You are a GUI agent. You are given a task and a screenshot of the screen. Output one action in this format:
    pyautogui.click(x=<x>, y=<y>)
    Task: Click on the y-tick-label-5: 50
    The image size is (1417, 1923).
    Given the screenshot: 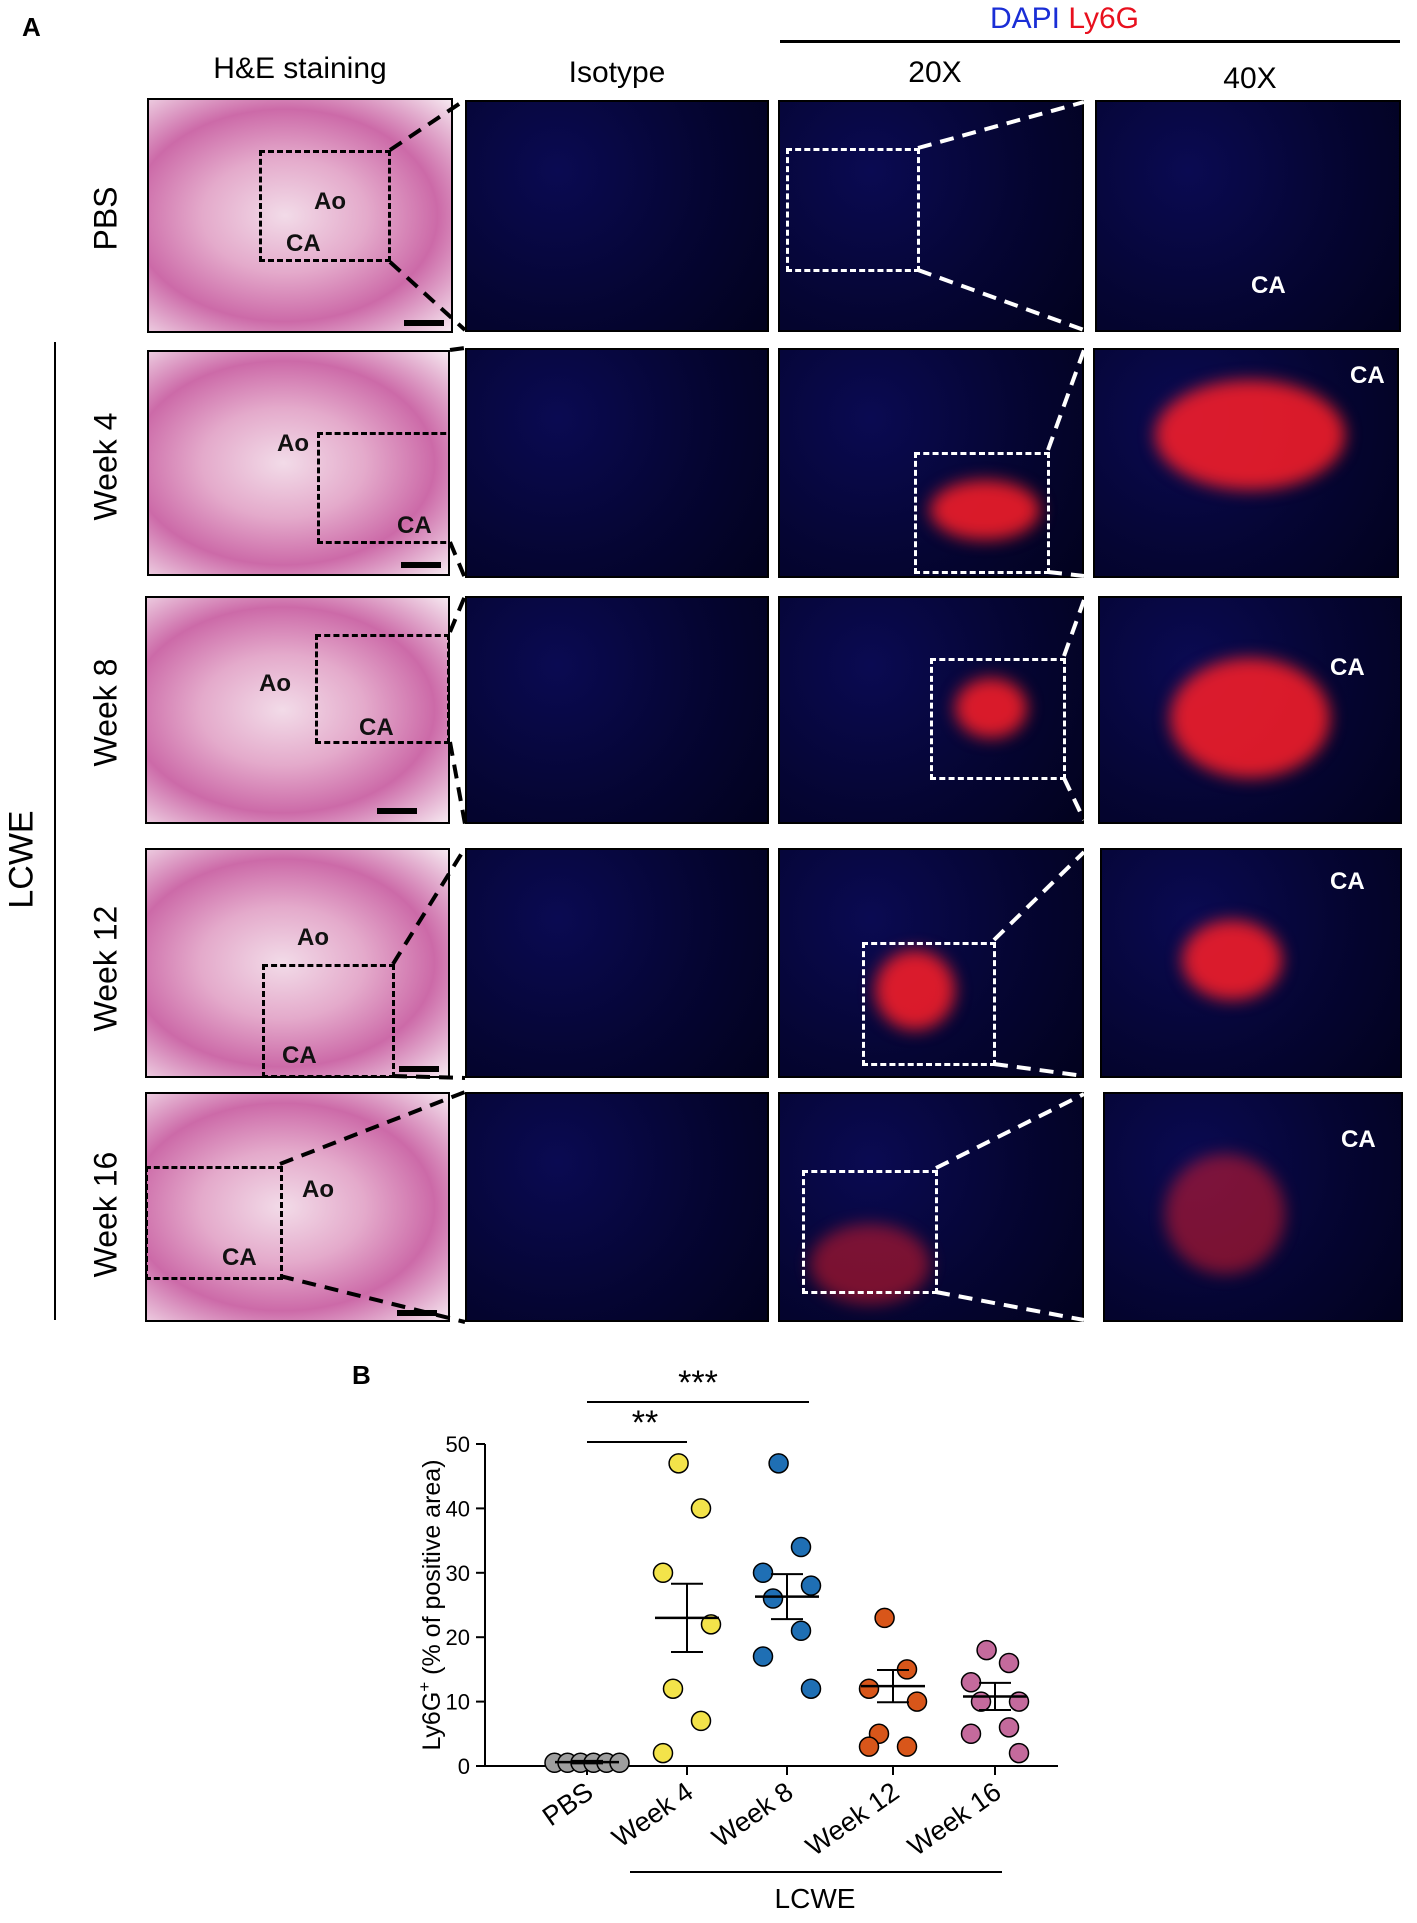 What is the action you would take?
    pyautogui.click(x=458, y=1444)
    